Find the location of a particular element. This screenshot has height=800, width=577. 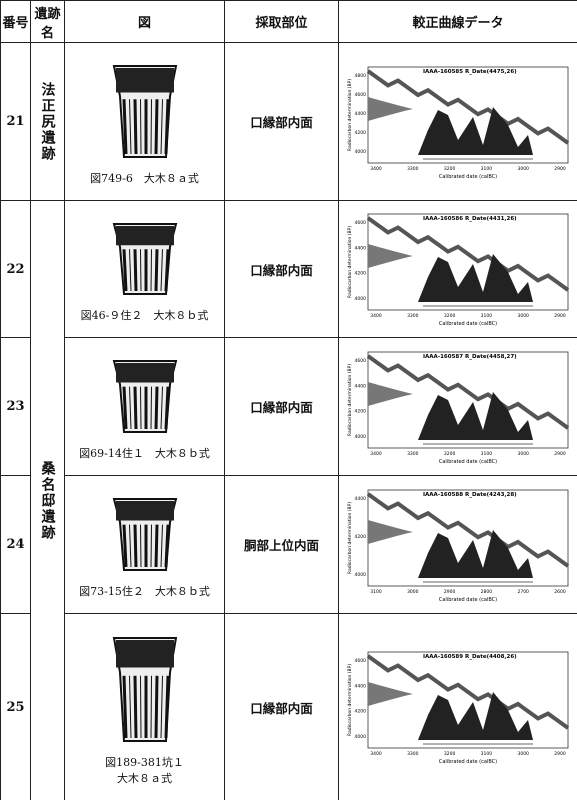

site-name: 法正尻遺跡 is located at coordinates (48, 122).